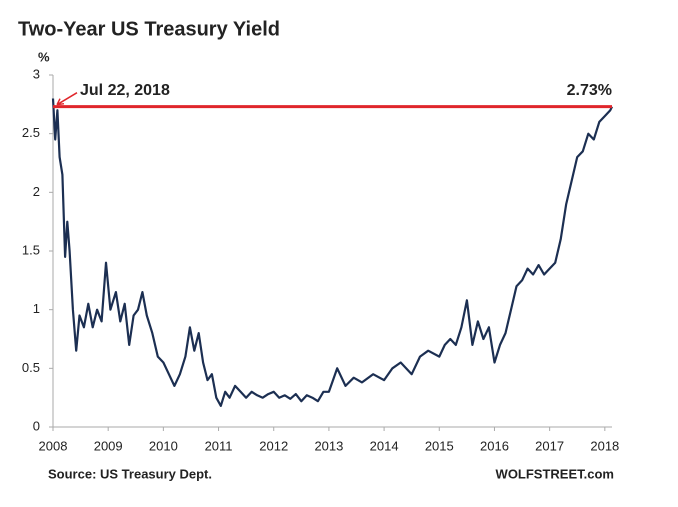  What do you see at coordinates (163, 445) in the screenshot?
I see `x-tick-label: 2010` at bounding box center [163, 445].